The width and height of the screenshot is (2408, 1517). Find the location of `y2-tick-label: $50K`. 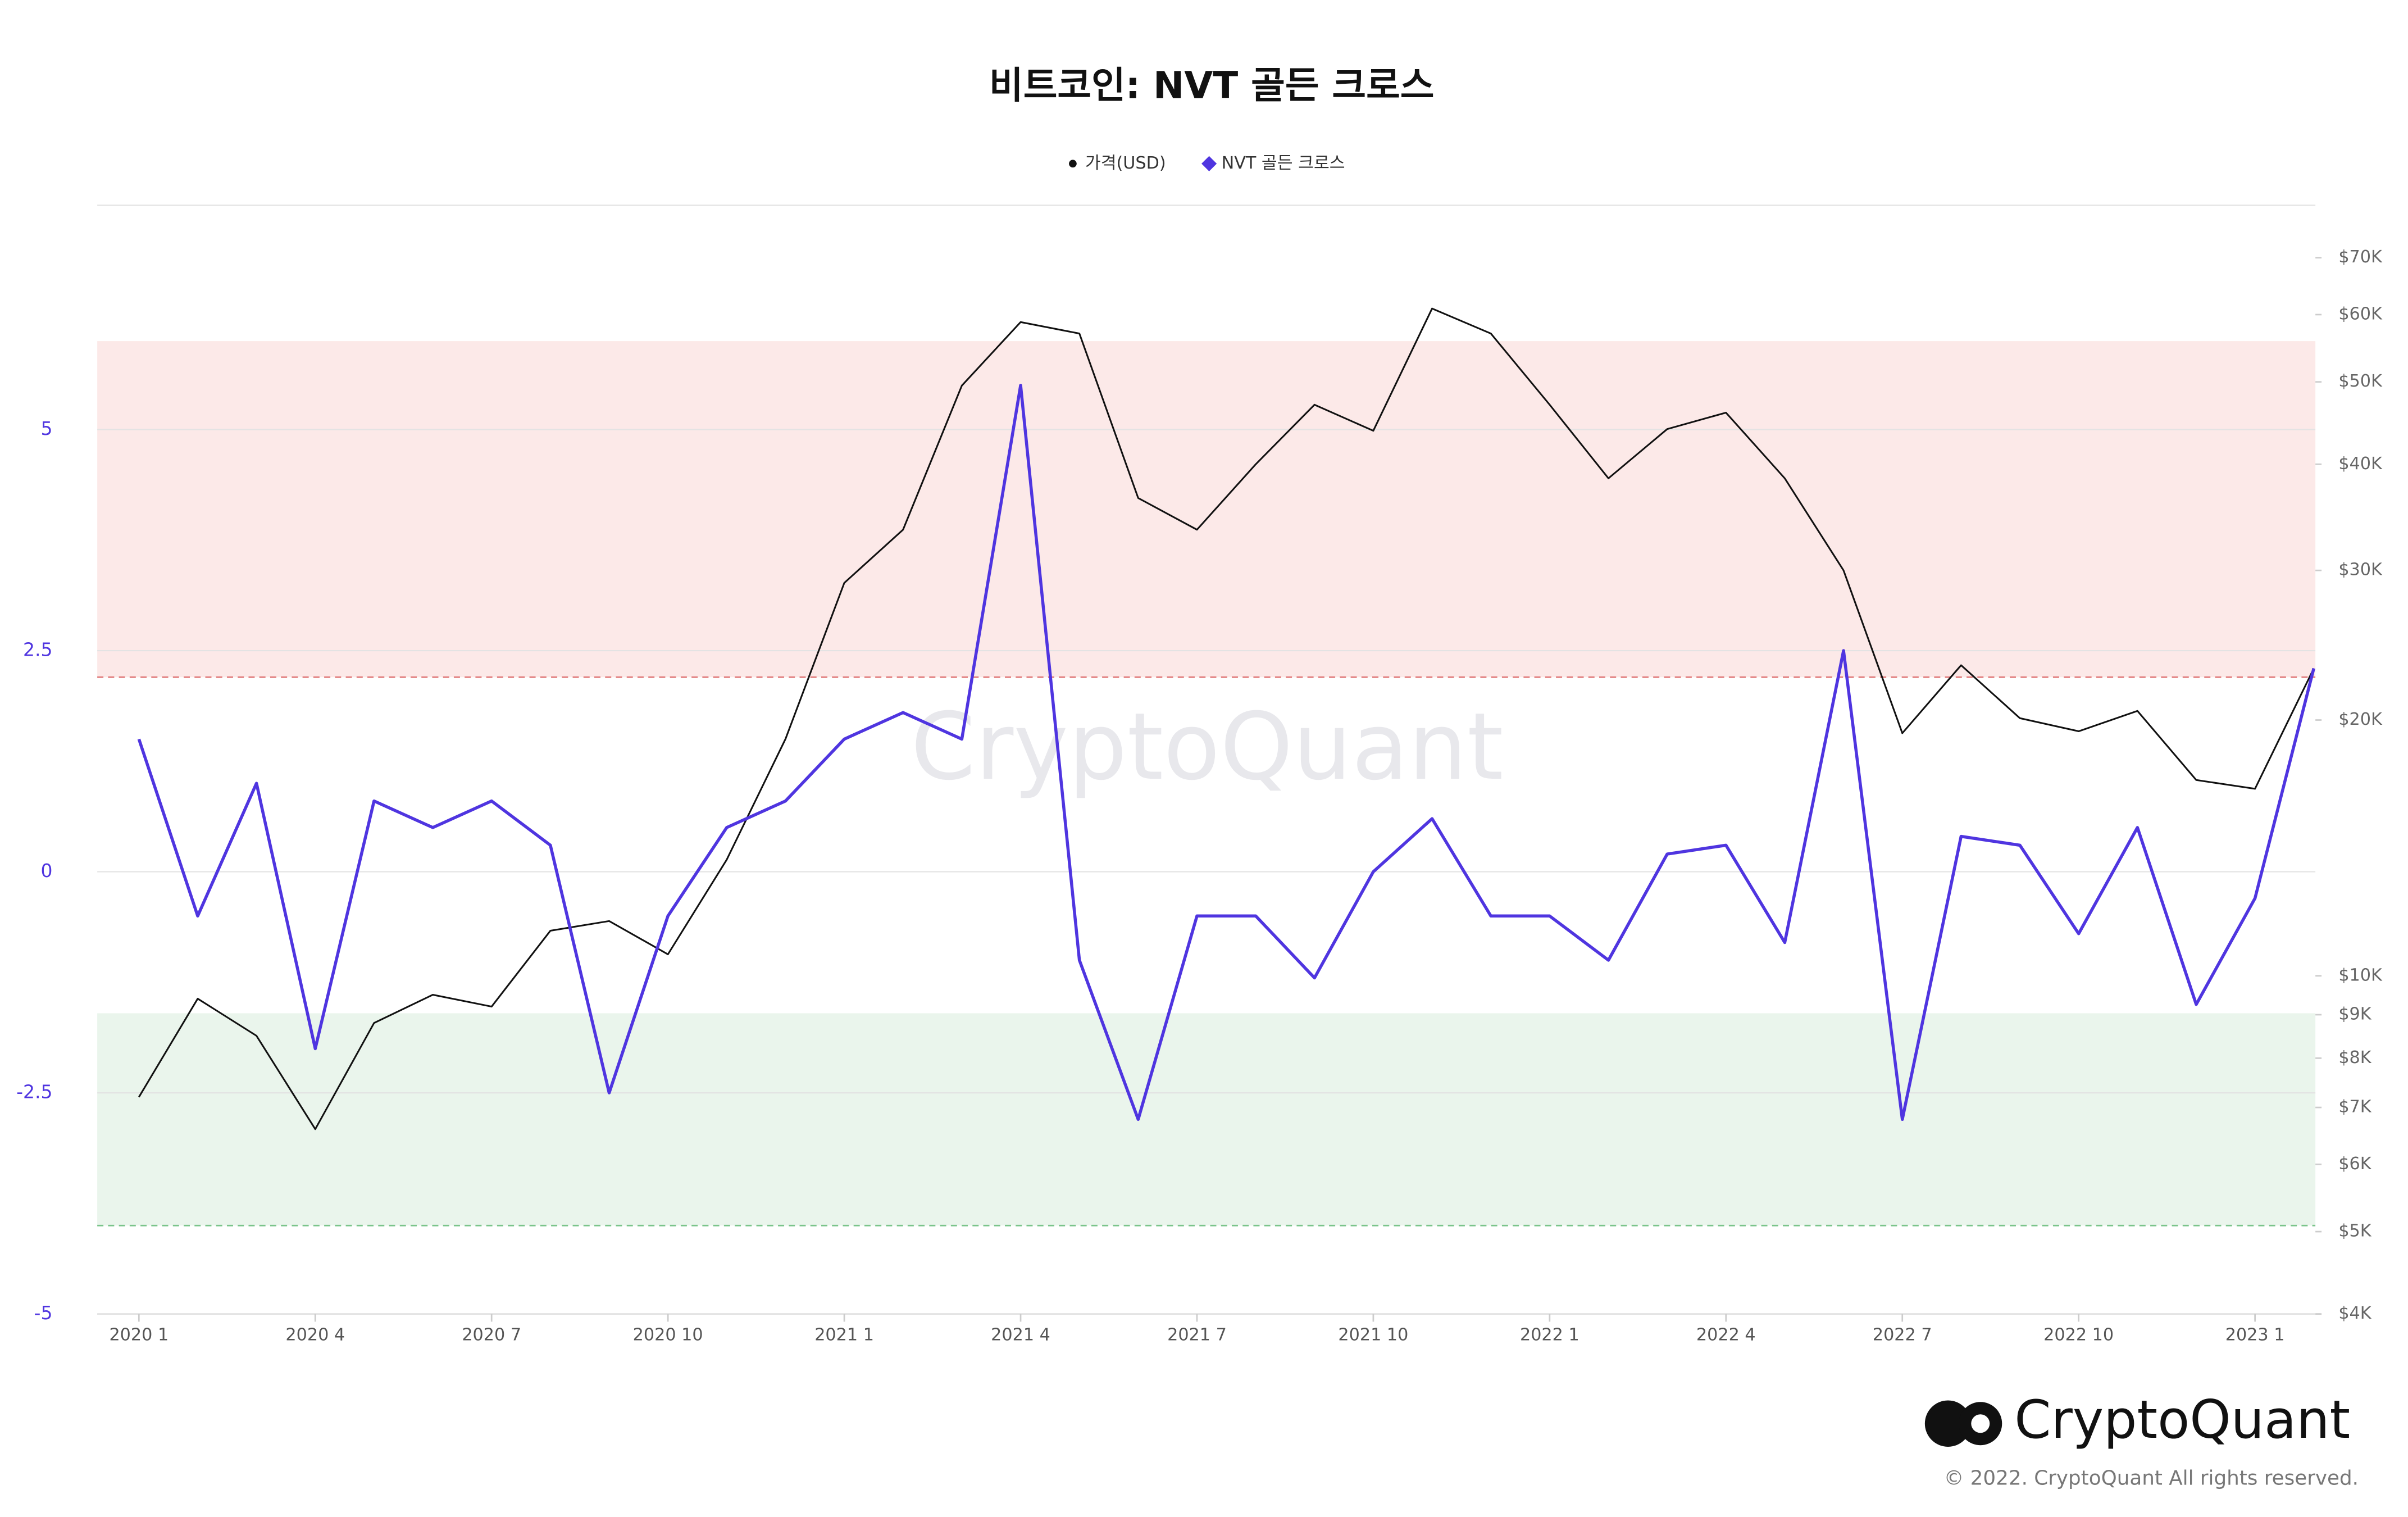

y2-tick-label: $50K is located at coordinates (2360, 381).